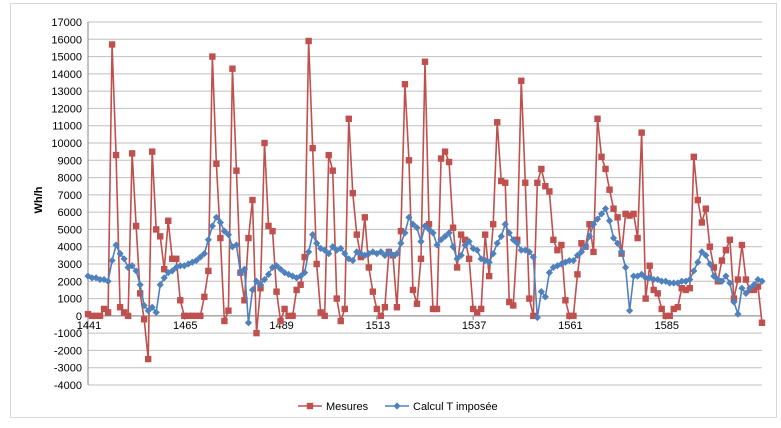 The width and height of the screenshot is (781, 428). Describe the element at coordinates (68, 369) in the screenshot. I see `y-tick-label: -3000` at that location.